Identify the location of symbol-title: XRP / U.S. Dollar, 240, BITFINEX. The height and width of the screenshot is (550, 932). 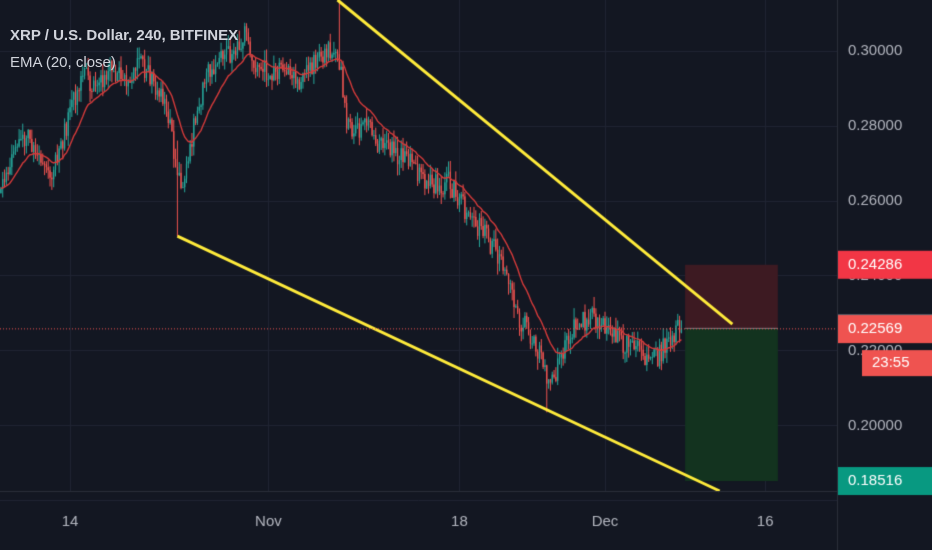
(124, 35).